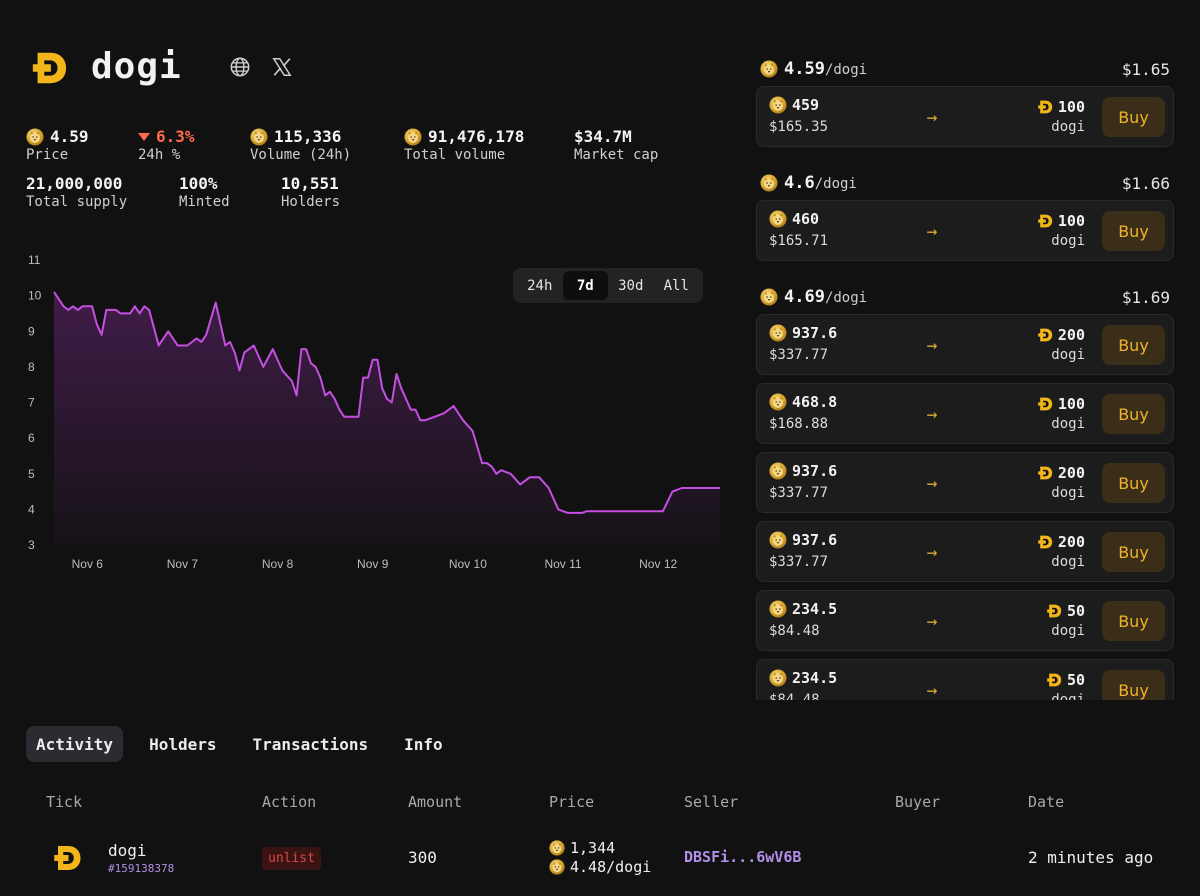 This screenshot has height=896, width=1200. I want to click on column-header-seller: Seller, so click(711, 802).